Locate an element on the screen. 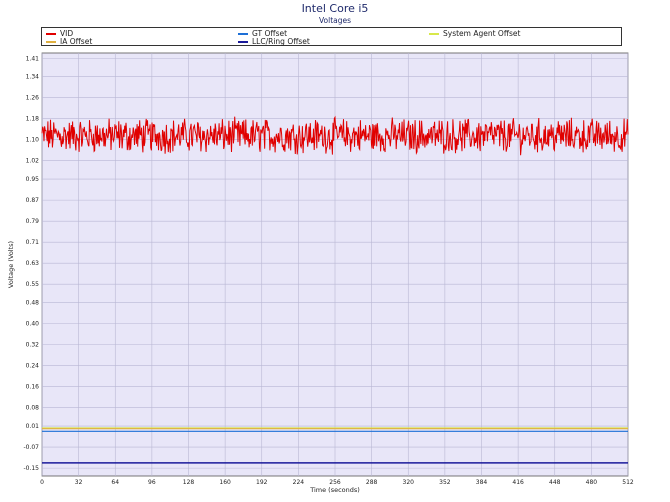 This screenshot has width=670, height=502. y-tick-label: -0.15 is located at coordinates (31, 468).